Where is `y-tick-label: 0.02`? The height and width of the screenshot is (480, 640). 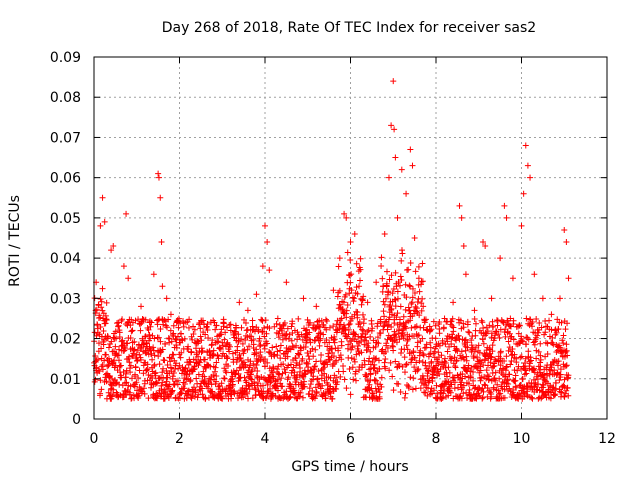 y-tick-label: 0.02 is located at coordinates (65, 340).